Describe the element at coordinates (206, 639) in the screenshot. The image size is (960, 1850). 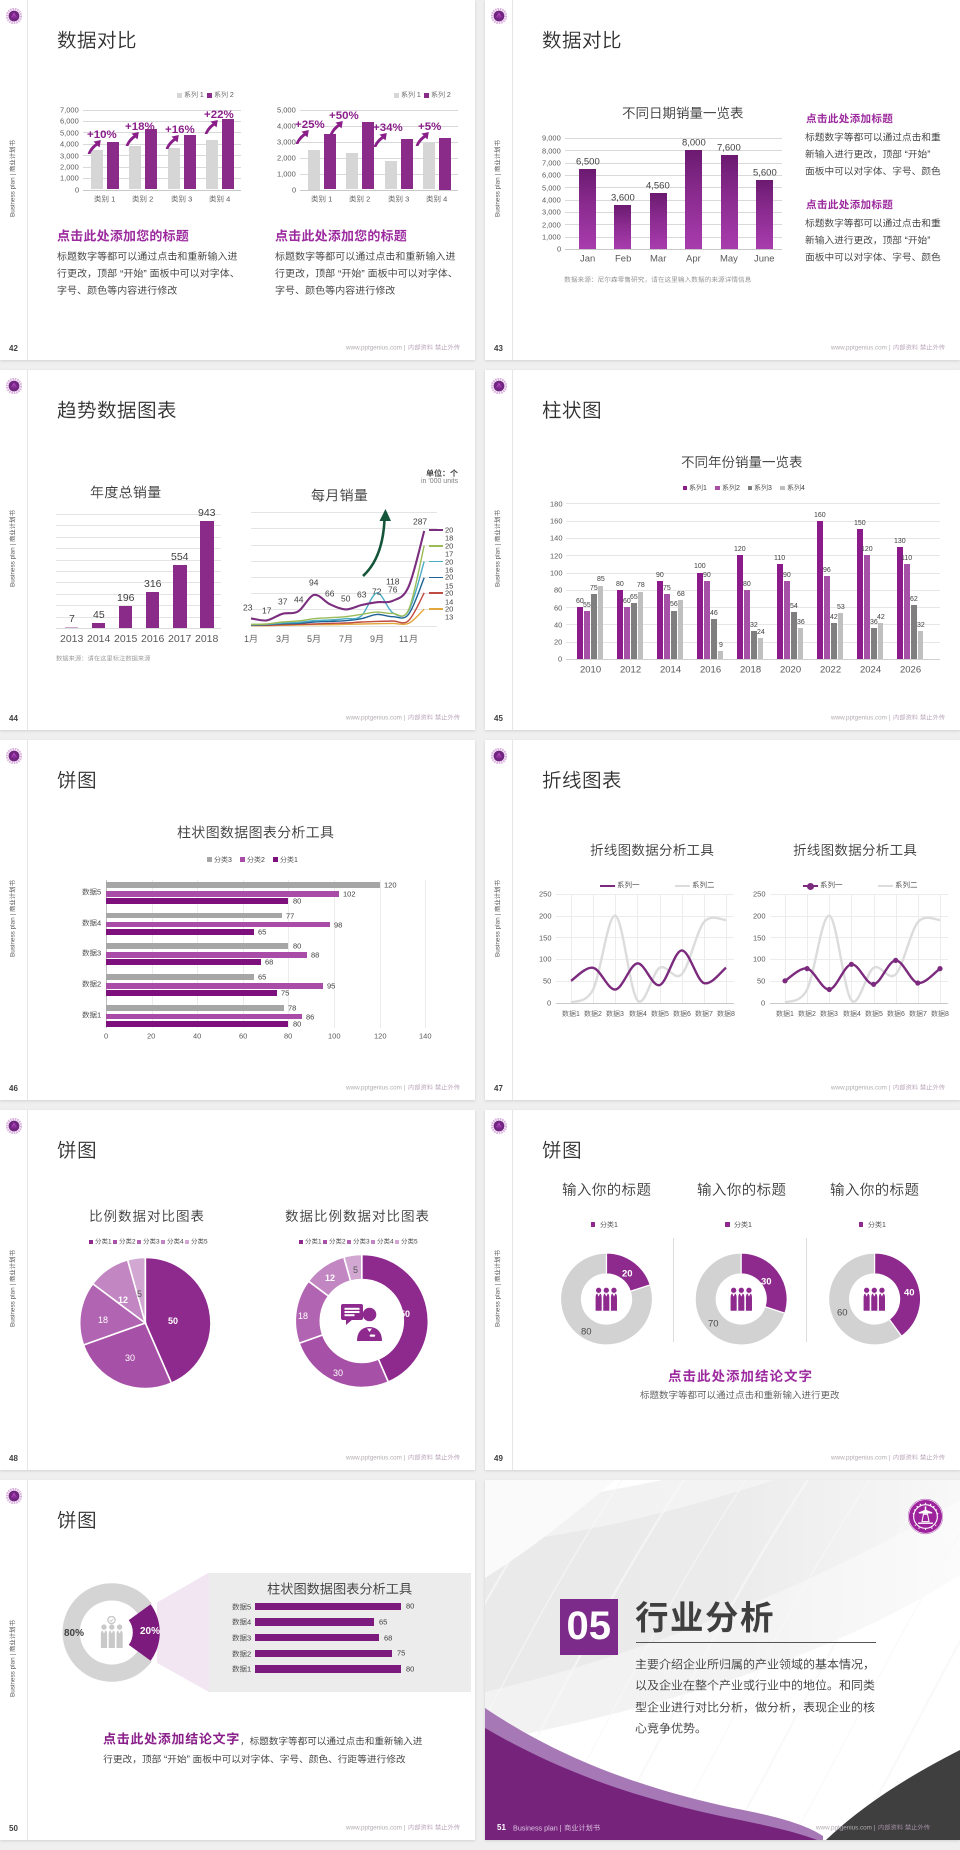
I see `svg-text: 2018` at that location.